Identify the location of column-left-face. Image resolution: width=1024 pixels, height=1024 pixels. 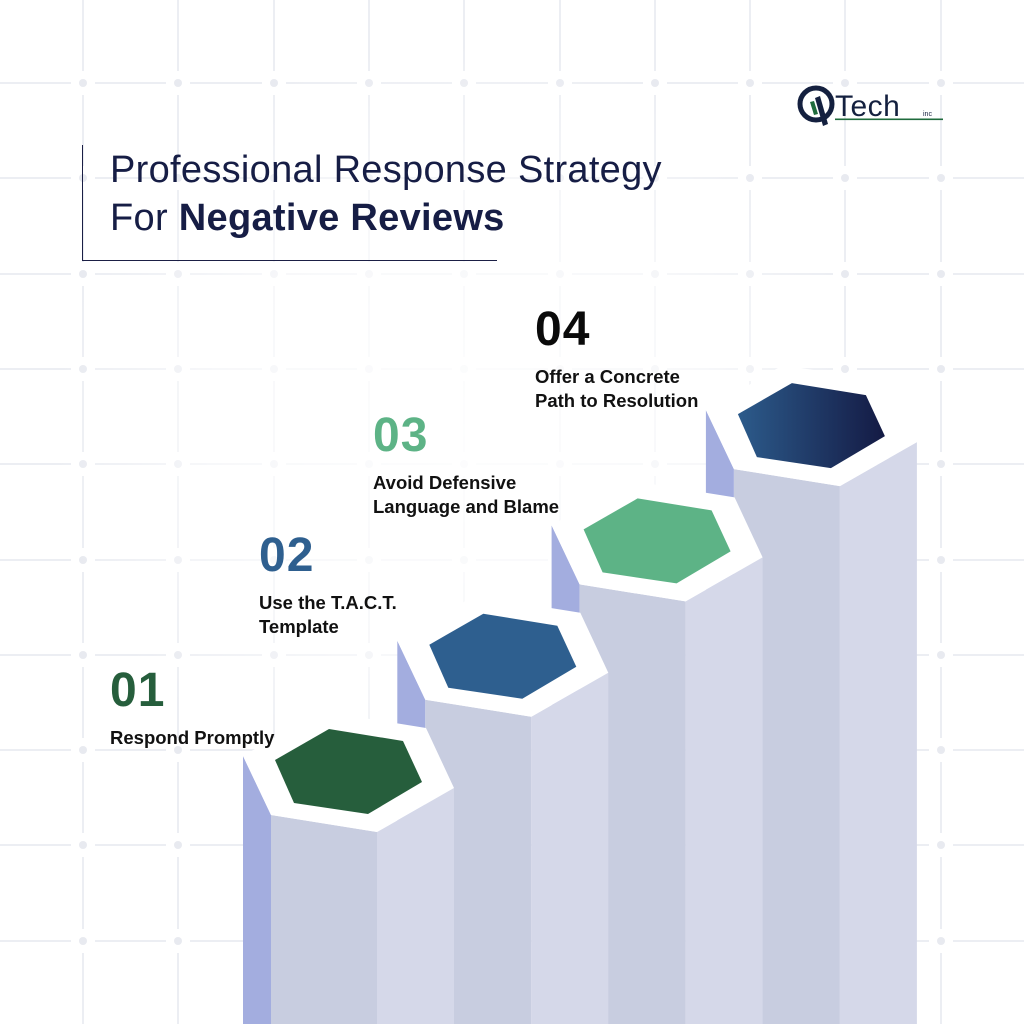
(257, 890).